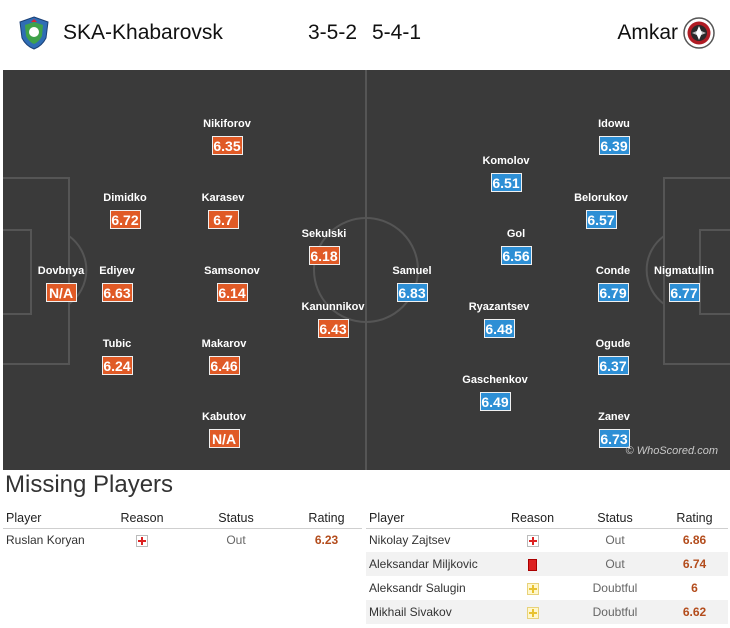 This screenshot has width=730, height=628. Describe the element at coordinates (224, 356) in the screenshot. I see `player-home-makarov: Makarov 6.46` at that location.